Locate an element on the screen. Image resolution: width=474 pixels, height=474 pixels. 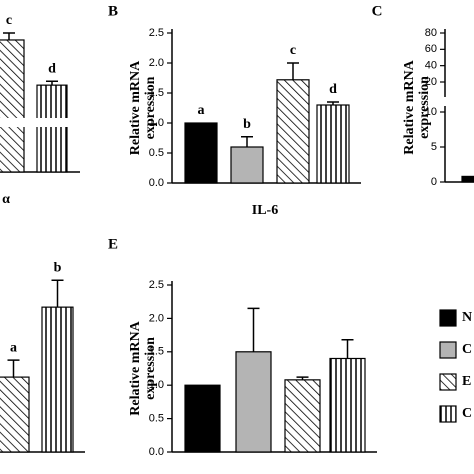
x-label: α is located at coordinates (6, 199).